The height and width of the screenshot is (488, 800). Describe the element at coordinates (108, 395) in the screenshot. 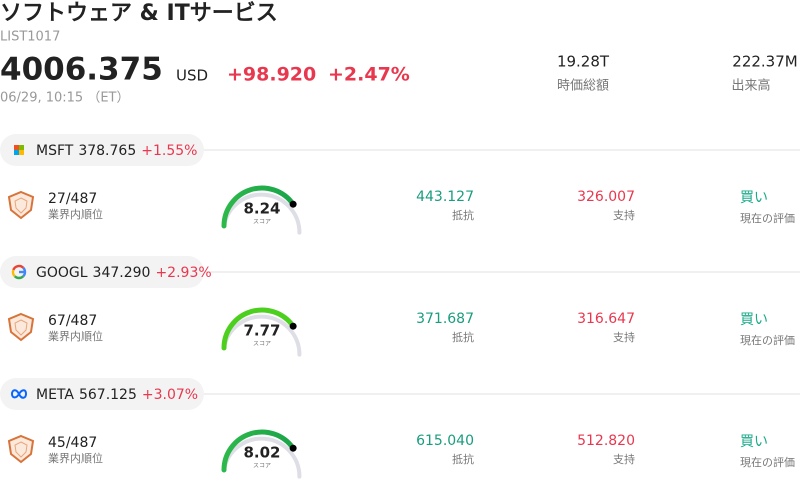

I see `stock-price: 567.125` at that location.